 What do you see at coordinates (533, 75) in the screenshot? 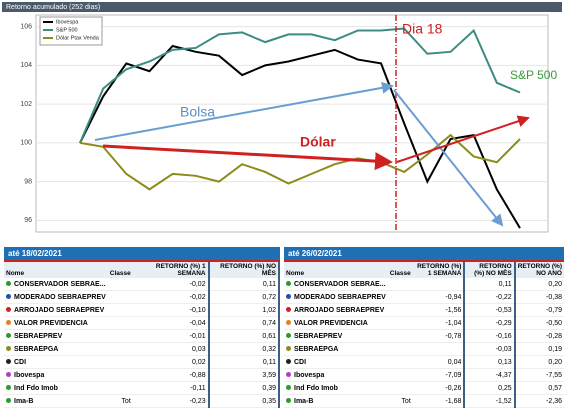
I see `annotation: S&P 500` at bounding box center [533, 75].